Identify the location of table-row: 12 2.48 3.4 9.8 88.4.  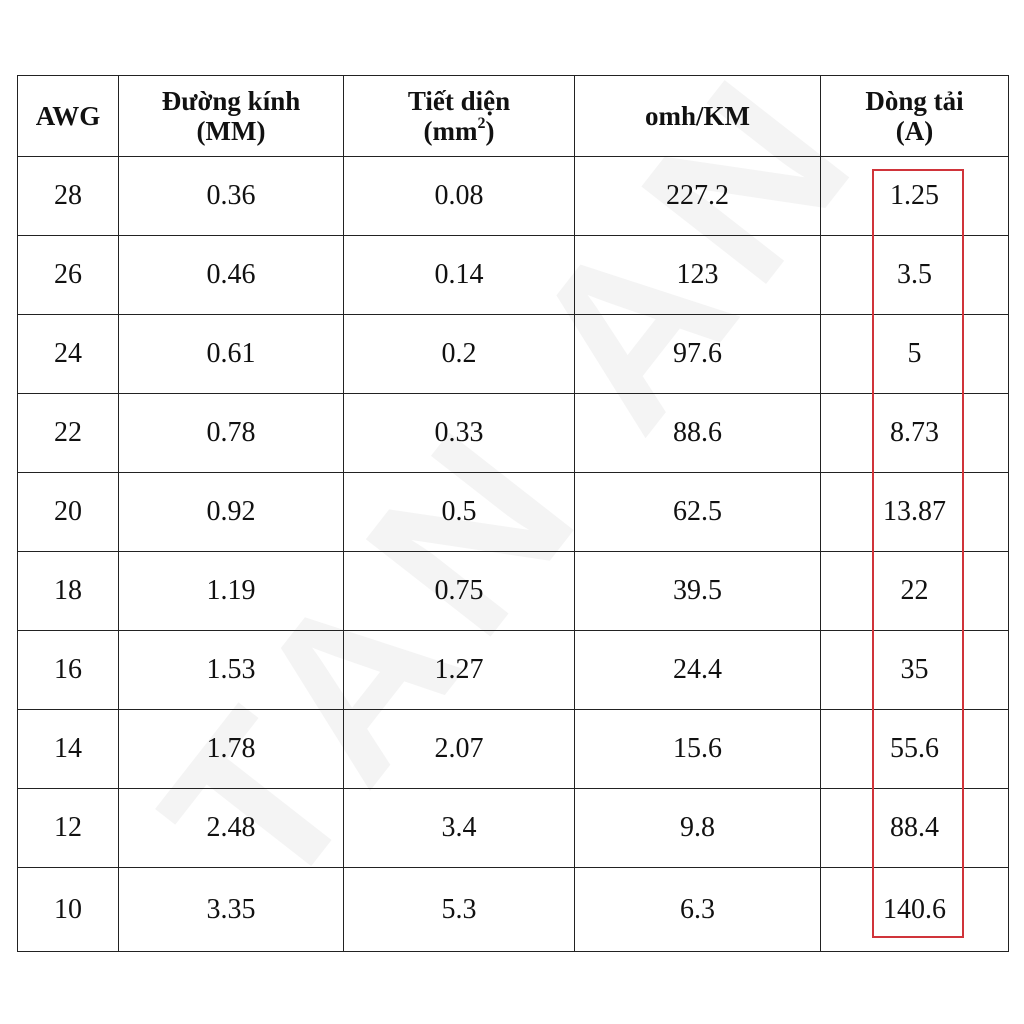
(513, 828).